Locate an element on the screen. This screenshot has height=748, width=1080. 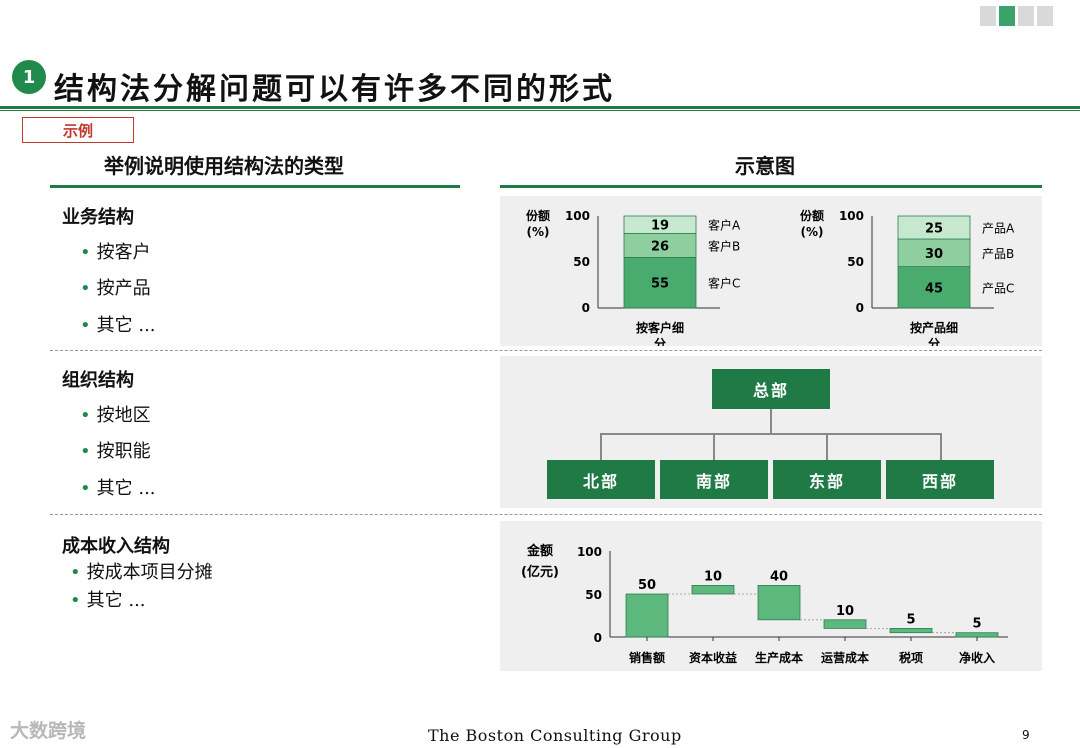
bullet-item: • 按客户 is located at coordinates (115, 252).